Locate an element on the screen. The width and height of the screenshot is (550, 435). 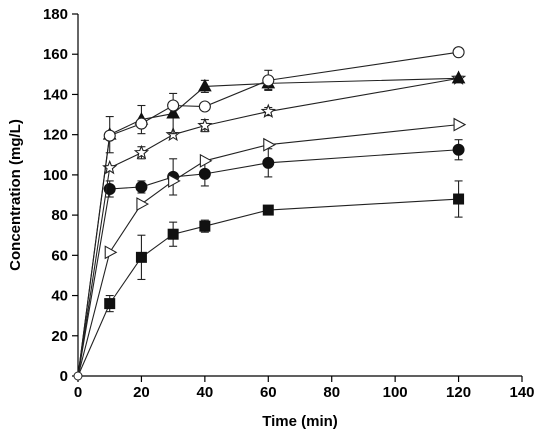
x-tick-label: 40 is located at coordinates (205, 392).